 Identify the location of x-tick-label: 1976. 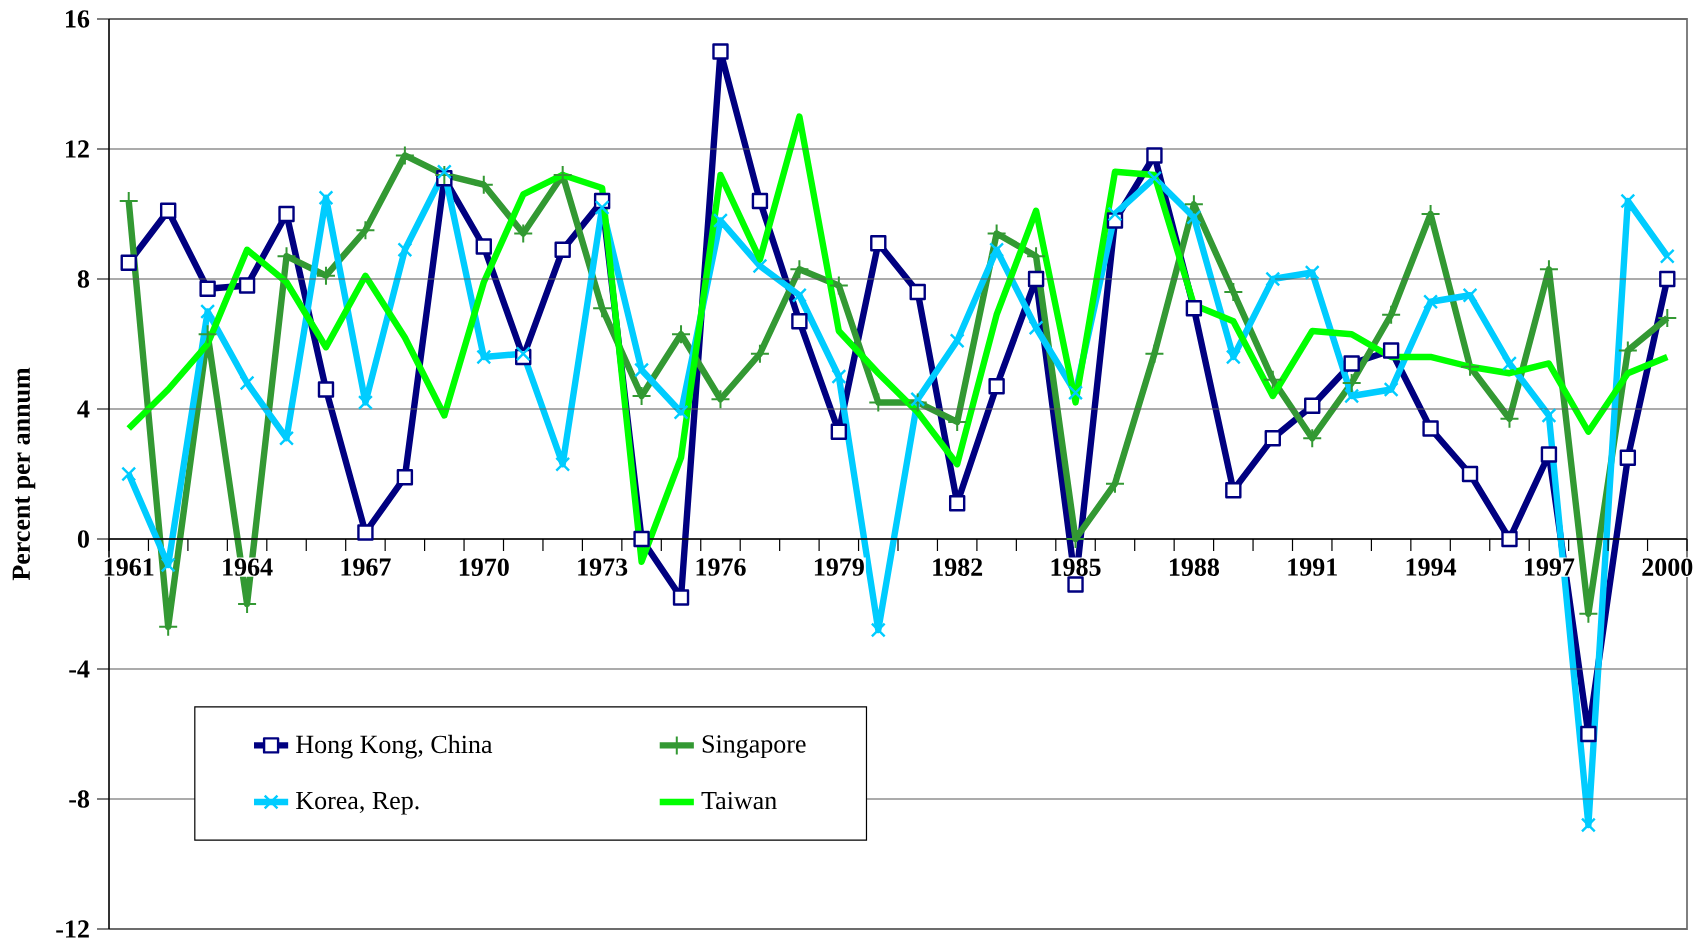
(721, 567).